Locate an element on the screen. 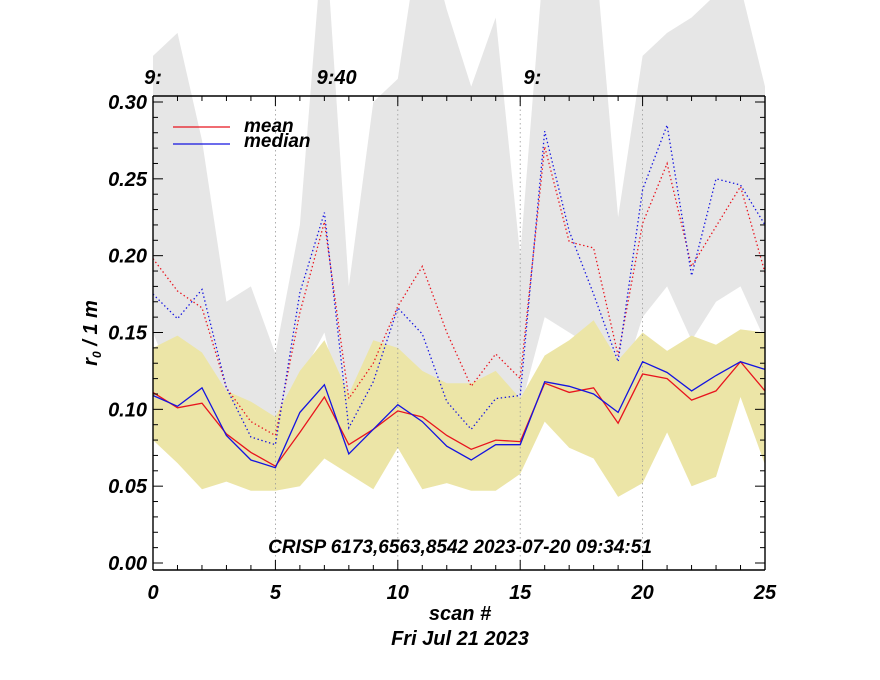 This screenshot has height=680, width=880. x-tick-label: 15 is located at coordinates (520, 593).